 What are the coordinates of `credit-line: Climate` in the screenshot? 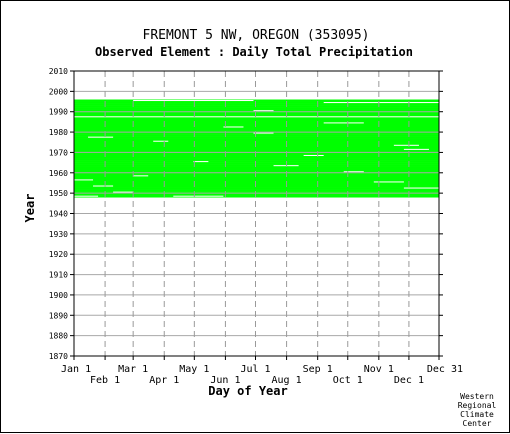 It's located at (477, 414).